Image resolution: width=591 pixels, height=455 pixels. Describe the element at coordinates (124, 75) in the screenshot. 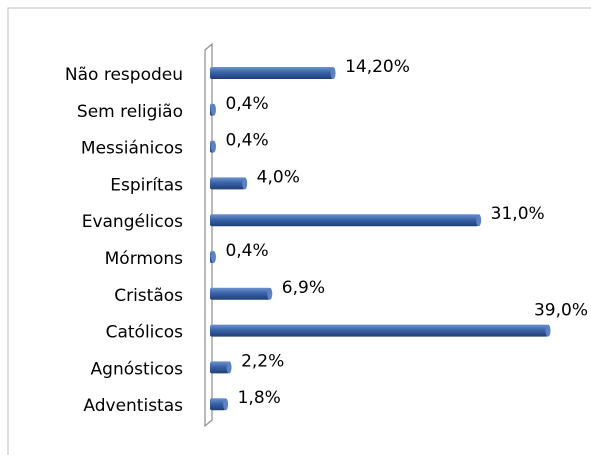

I see `category-label: Não respodeu` at that location.